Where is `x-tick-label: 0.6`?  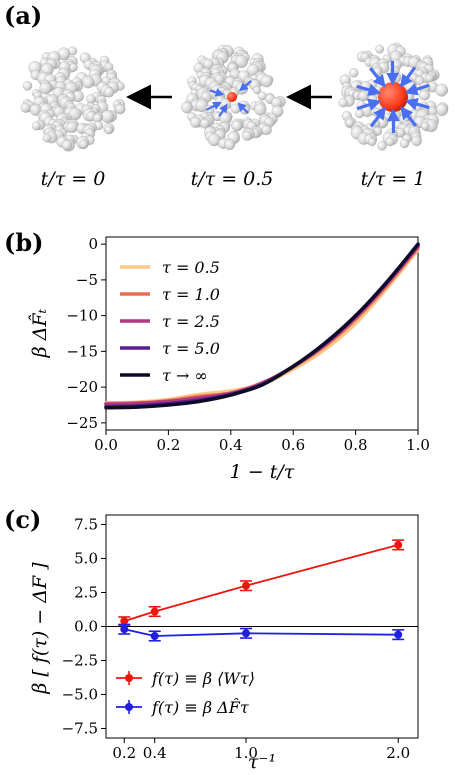 x-tick-label: 0.6 is located at coordinates (293, 445).